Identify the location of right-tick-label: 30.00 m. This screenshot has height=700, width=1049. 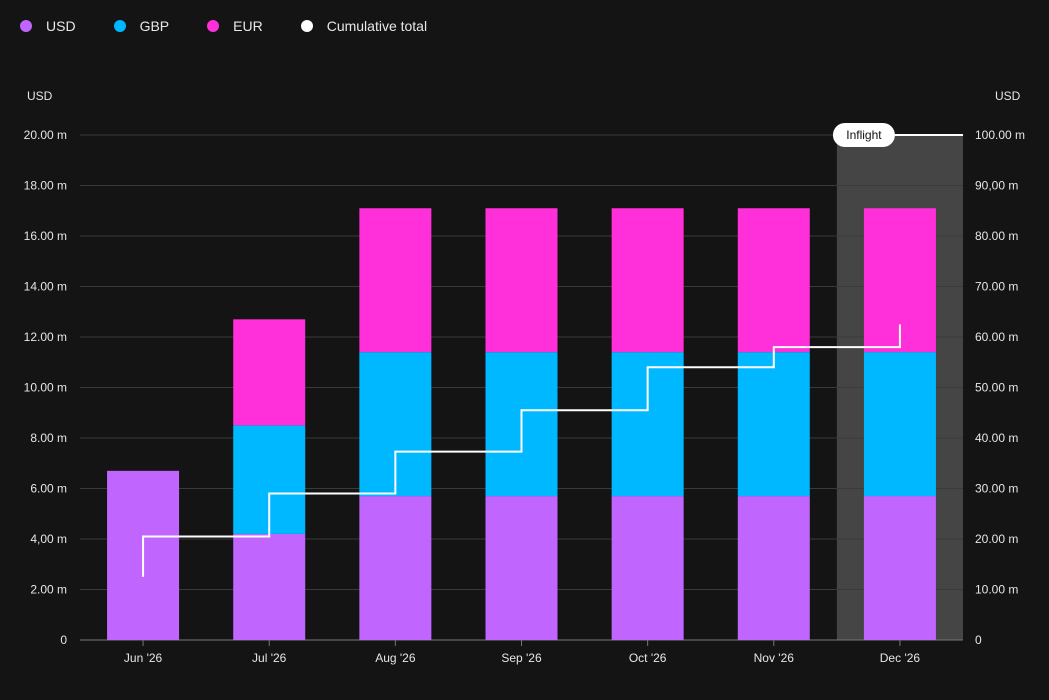
(996, 489).